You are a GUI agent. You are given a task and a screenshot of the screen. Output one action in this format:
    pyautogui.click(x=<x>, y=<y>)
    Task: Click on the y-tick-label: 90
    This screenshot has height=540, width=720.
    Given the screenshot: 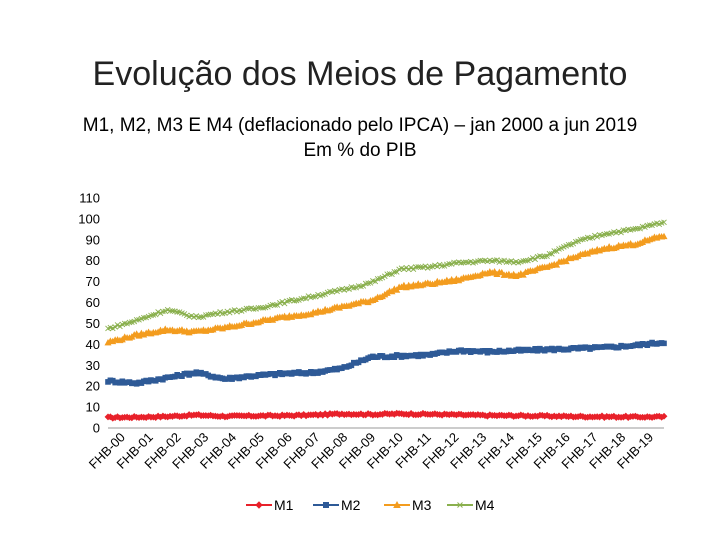 What is the action you would take?
    pyautogui.click(x=93, y=239)
    